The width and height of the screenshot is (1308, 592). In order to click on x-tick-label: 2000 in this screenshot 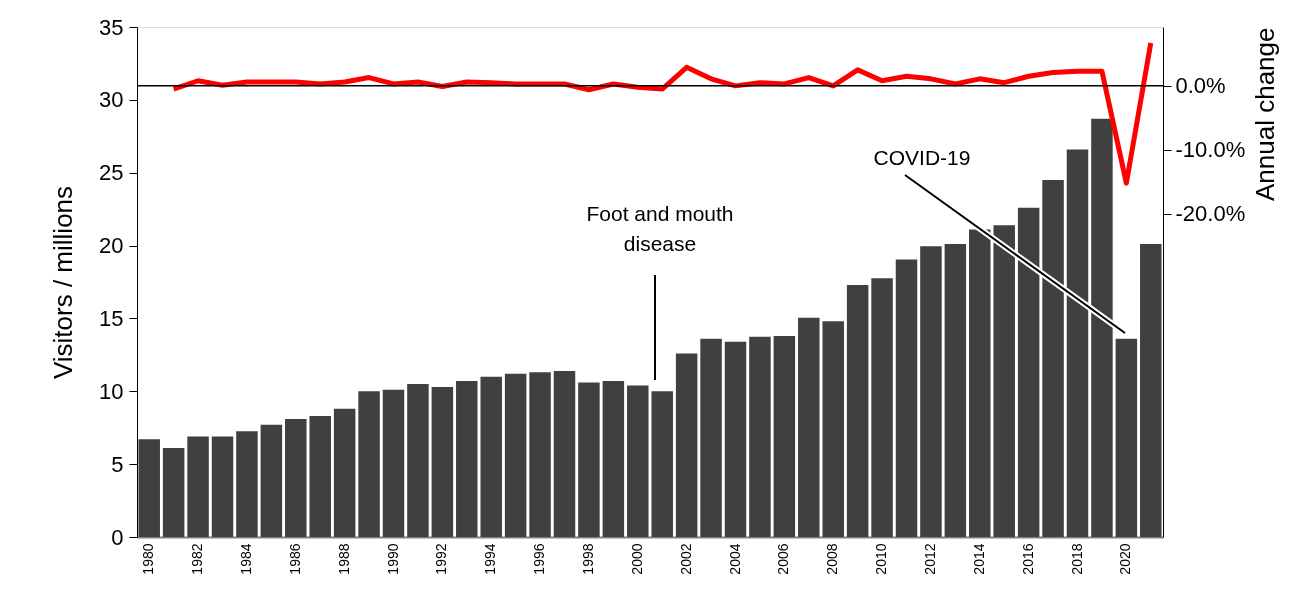, I will do `click(636, 559)`.